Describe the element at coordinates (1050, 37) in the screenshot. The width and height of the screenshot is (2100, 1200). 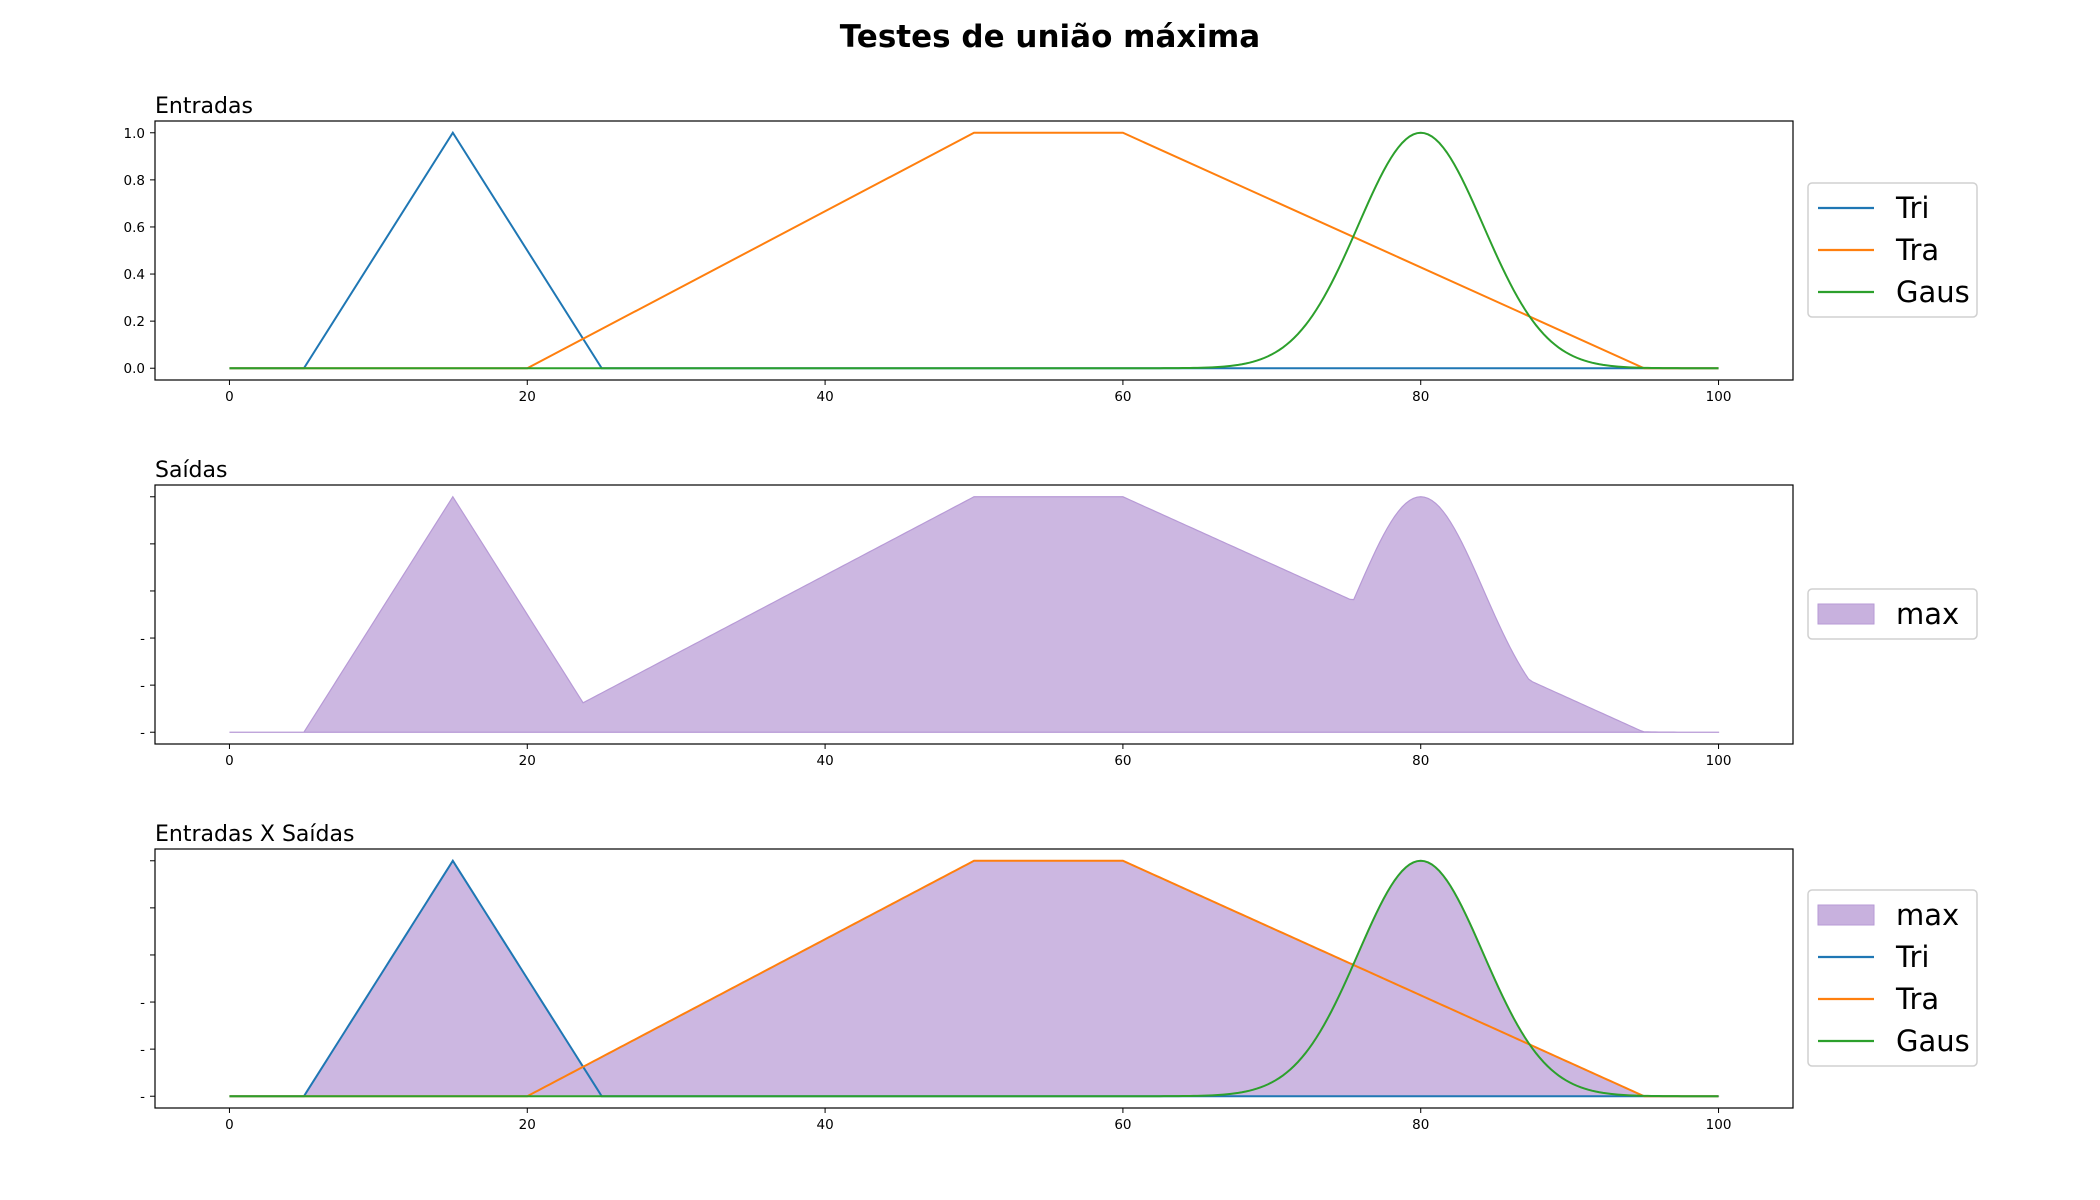
I see `figure-title: Testes de união máxima` at that location.